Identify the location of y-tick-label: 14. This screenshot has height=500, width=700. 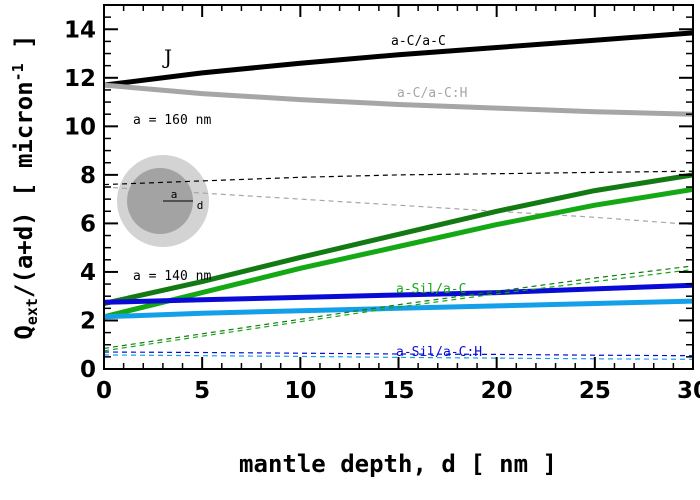
(80, 30).